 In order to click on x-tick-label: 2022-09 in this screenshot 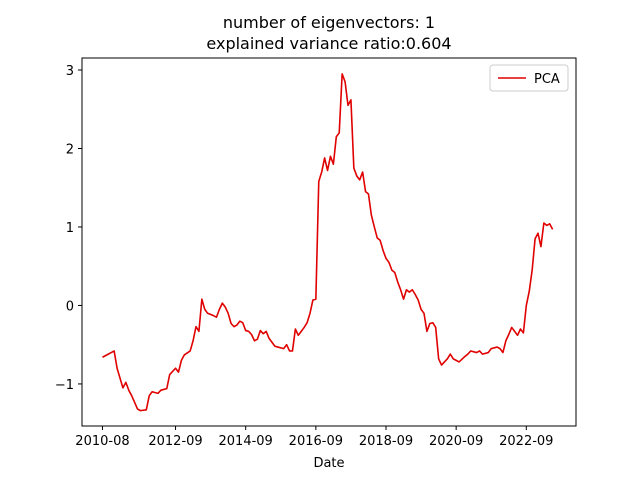, I will do `click(526, 441)`.